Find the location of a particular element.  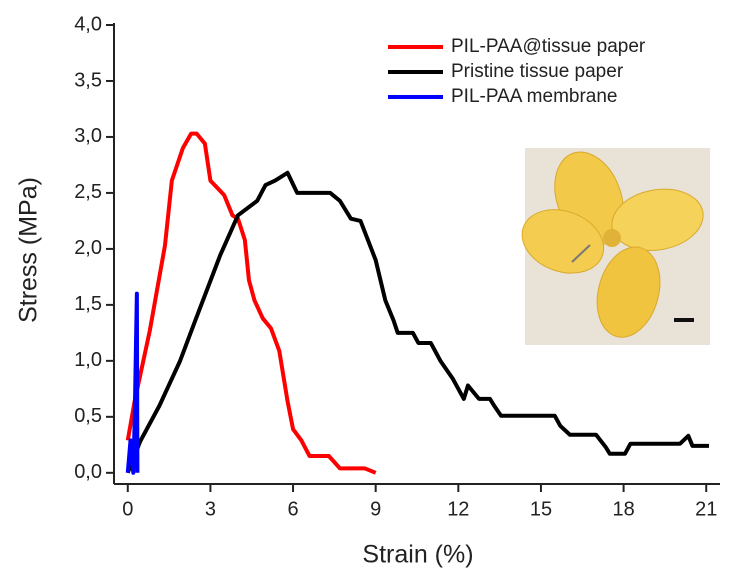

y-tick-label: 0,0 is located at coordinates (88, 472).